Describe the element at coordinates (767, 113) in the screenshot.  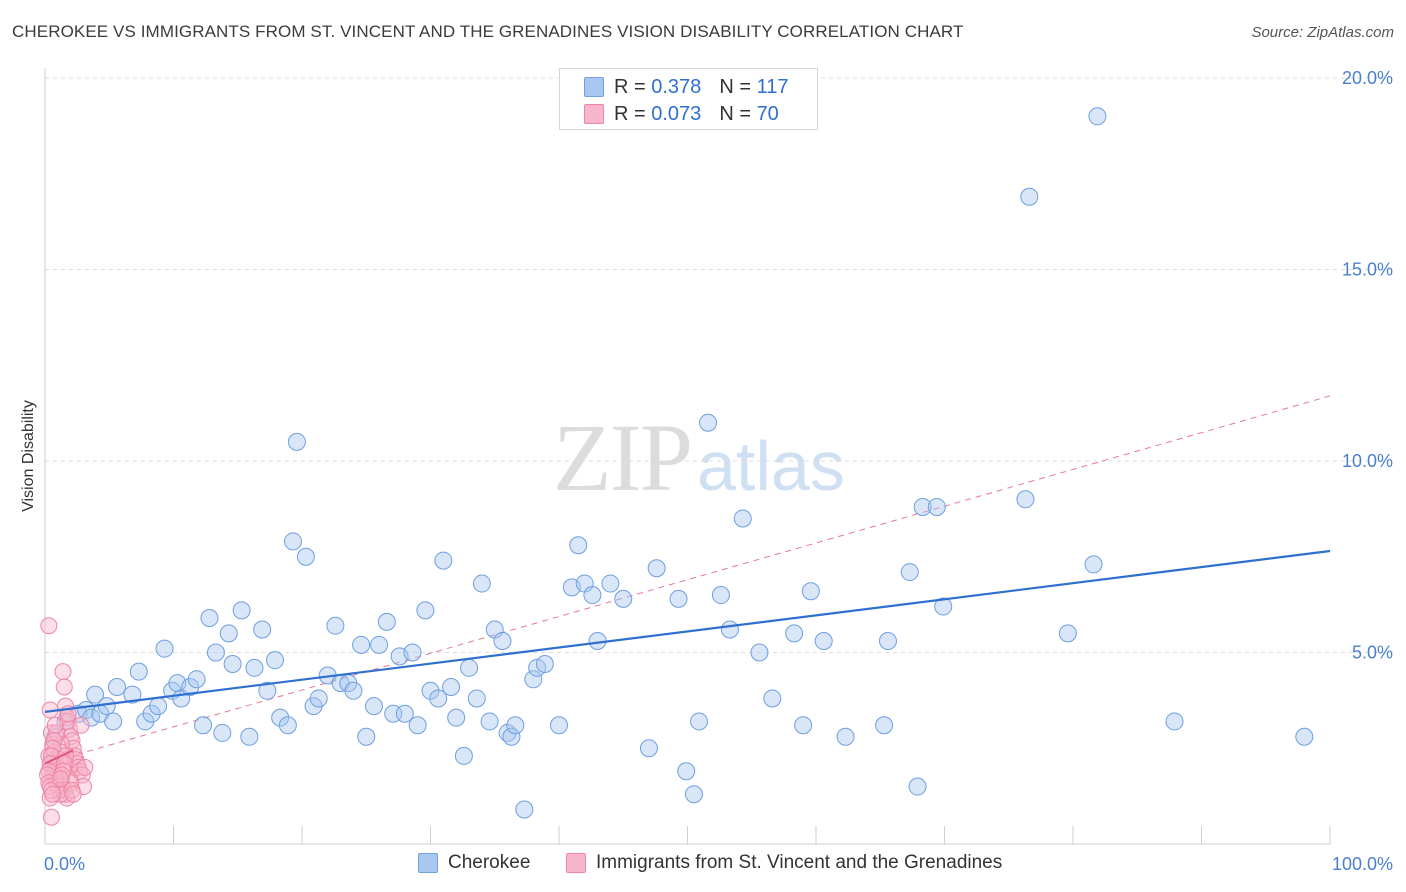
I see `legend-n-value: 70` at that location.